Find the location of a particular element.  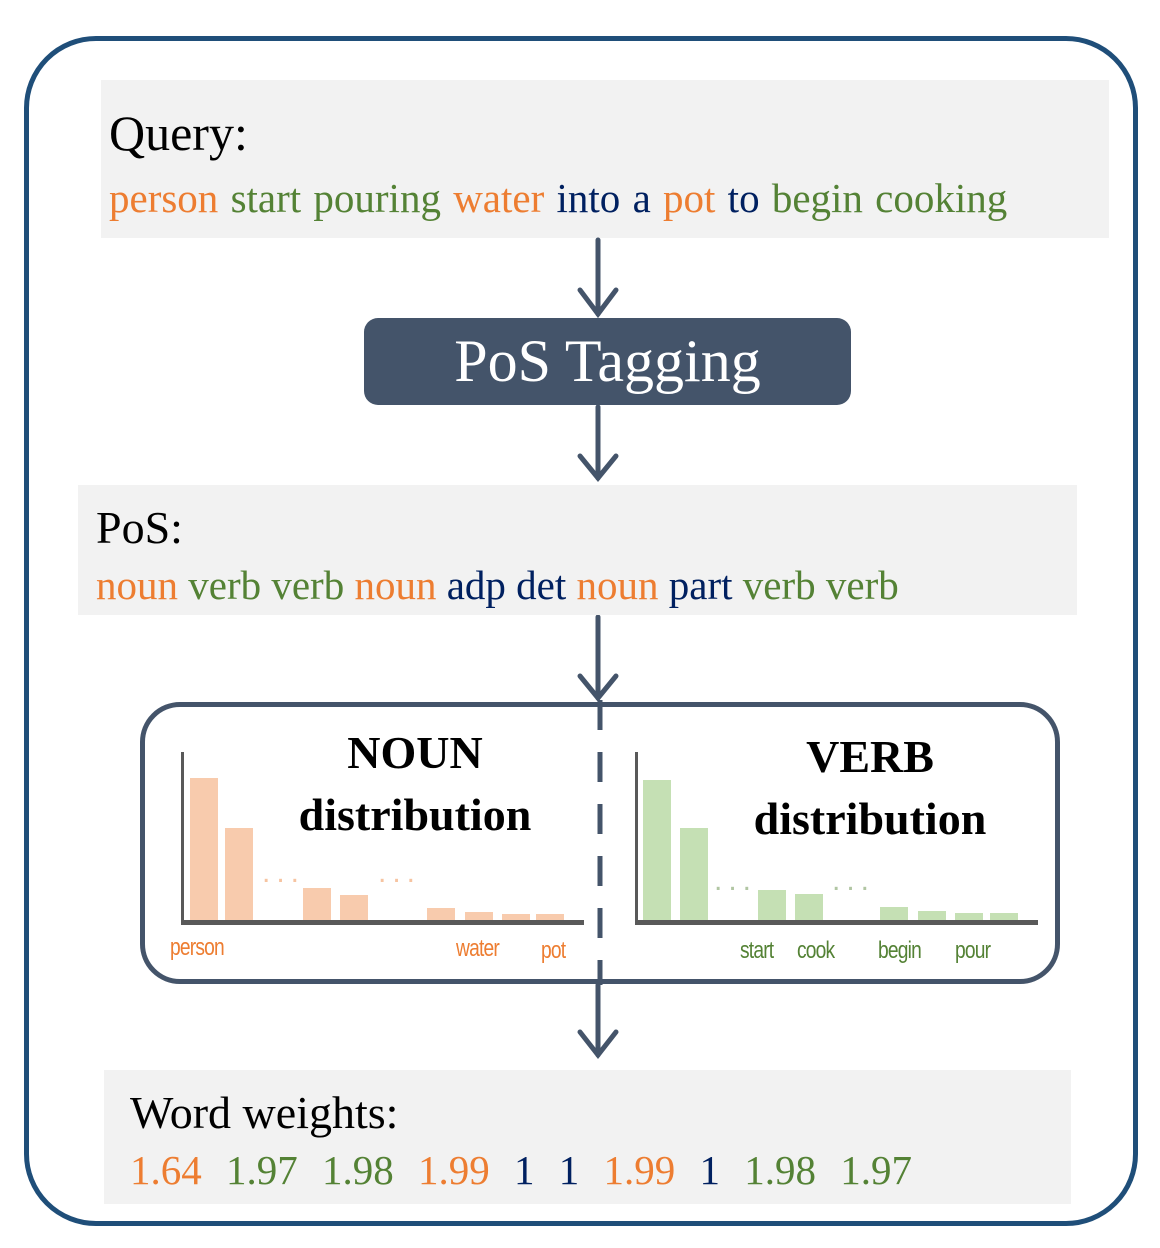

query-word: start is located at coordinates (266, 198).